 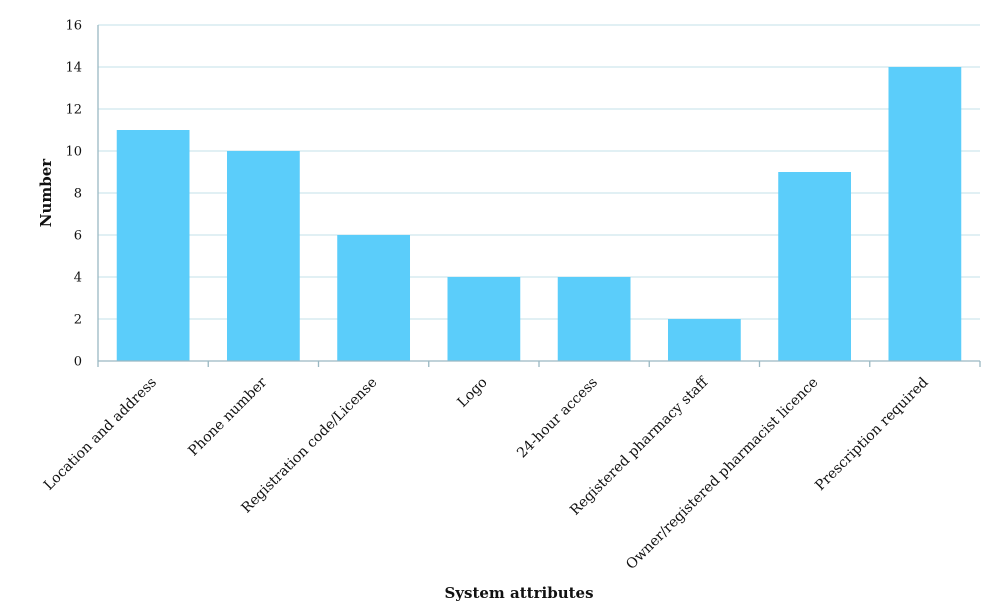 What do you see at coordinates (78, 194) in the screenshot?
I see `y-tick-label: 8` at bounding box center [78, 194].